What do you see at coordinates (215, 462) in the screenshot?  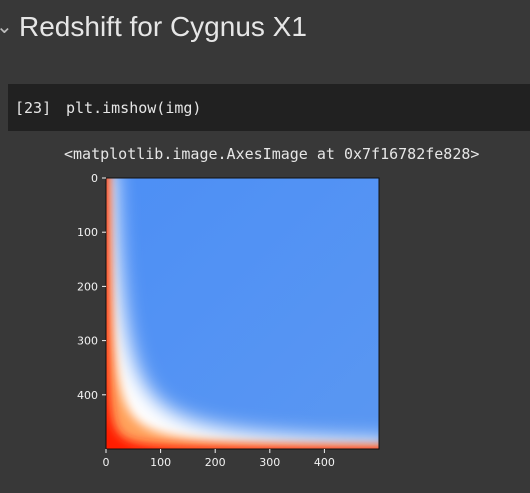 I see `x-tick-label: 200` at bounding box center [215, 462].